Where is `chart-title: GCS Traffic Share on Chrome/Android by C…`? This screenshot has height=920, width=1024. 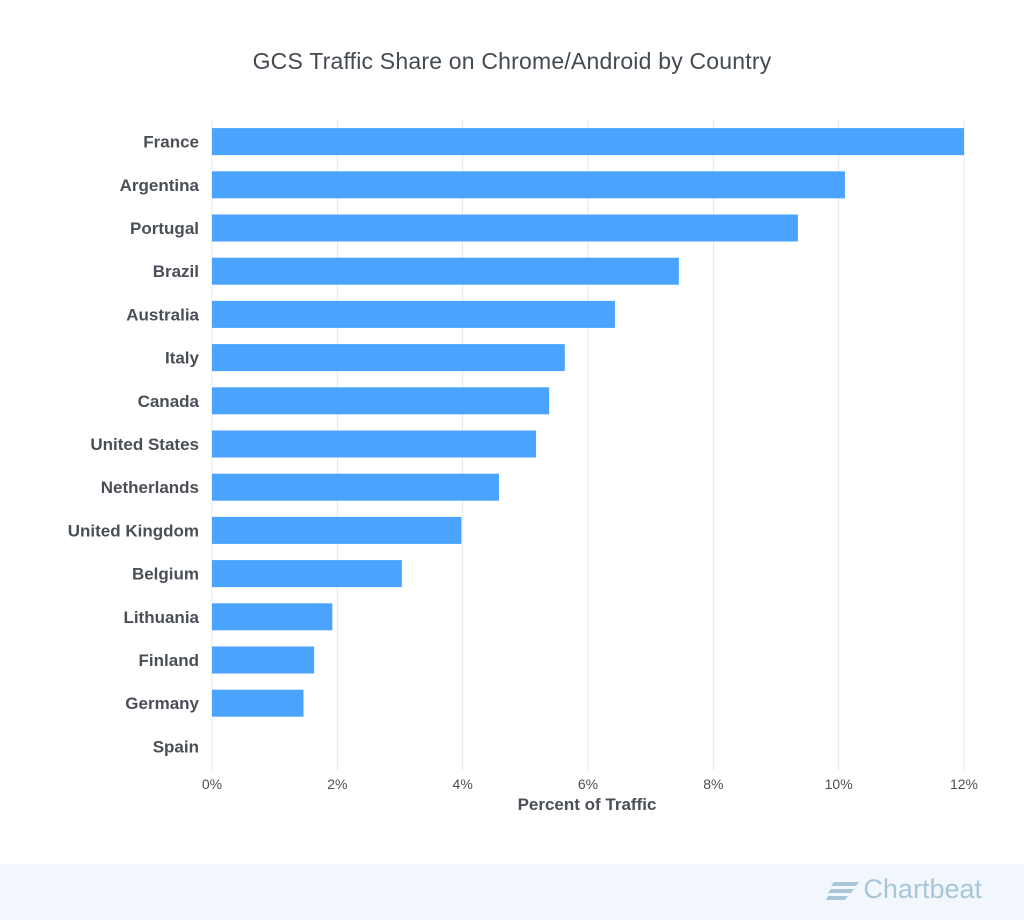 chart-title: GCS Traffic Share on Chrome/Android by C… is located at coordinates (512, 61).